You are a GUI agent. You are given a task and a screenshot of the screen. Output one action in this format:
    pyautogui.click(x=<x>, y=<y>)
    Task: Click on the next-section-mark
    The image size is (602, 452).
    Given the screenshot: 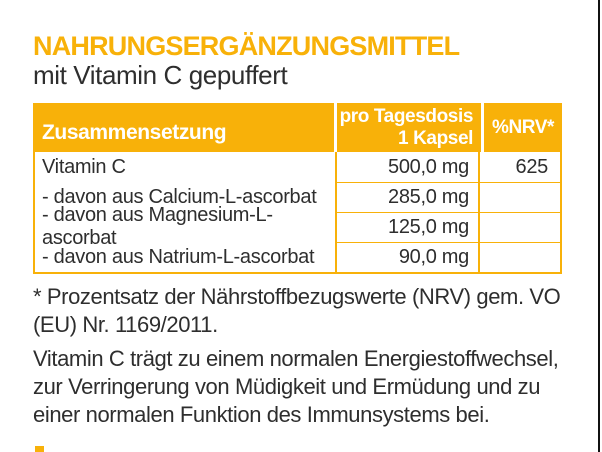 What is the action you would take?
    pyautogui.click(x=39, y=449)
    